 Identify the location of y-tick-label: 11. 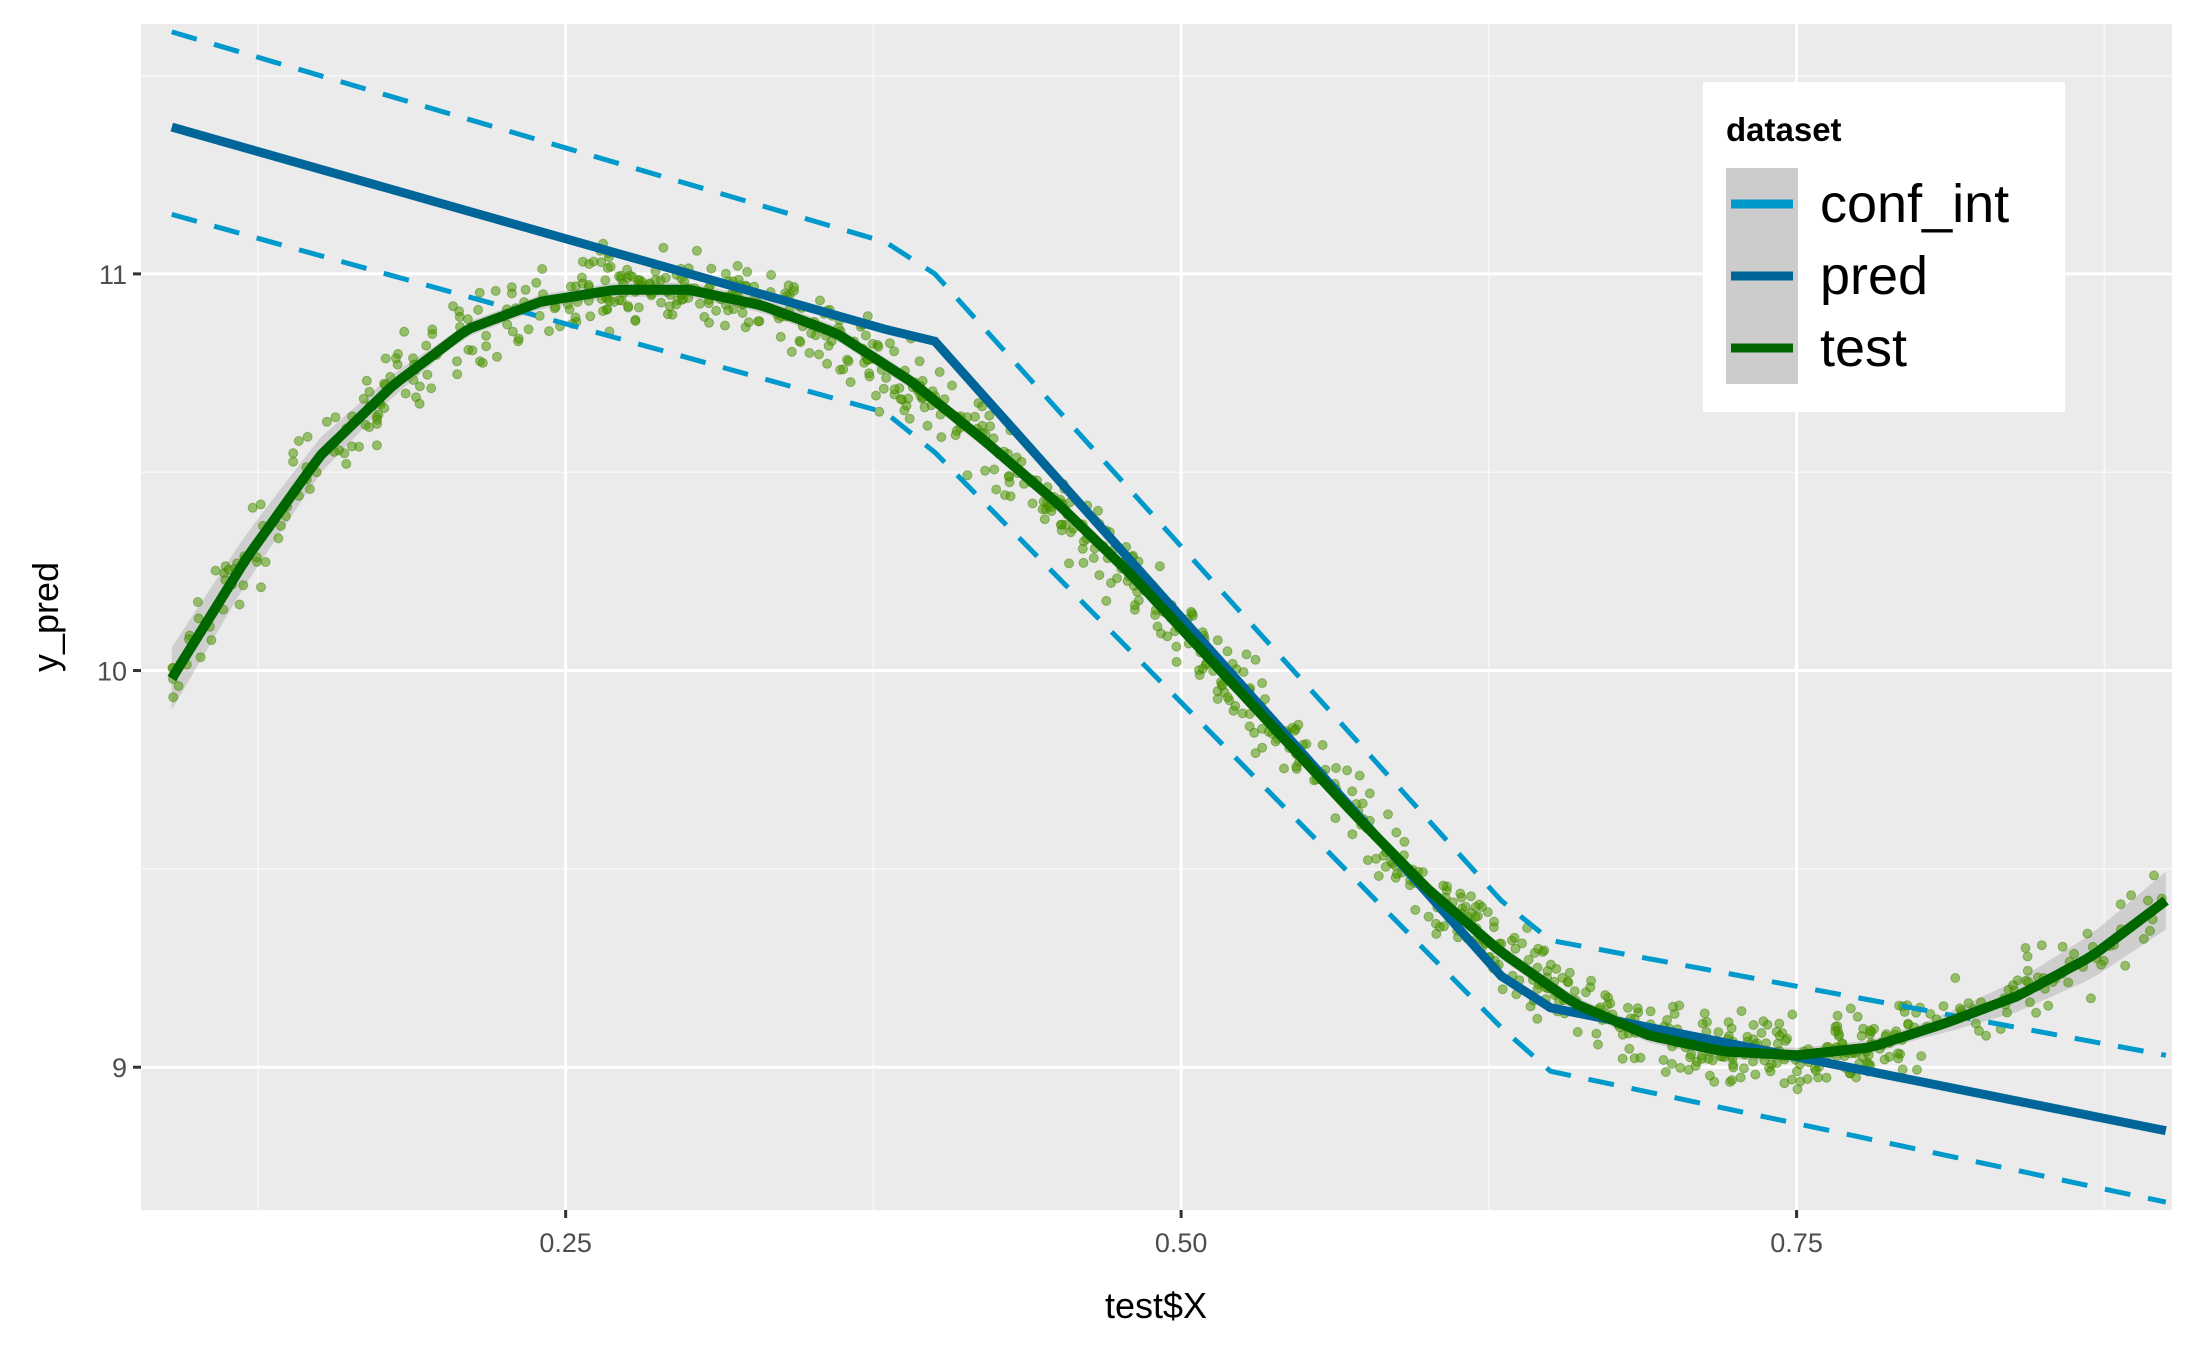
(113, 275).